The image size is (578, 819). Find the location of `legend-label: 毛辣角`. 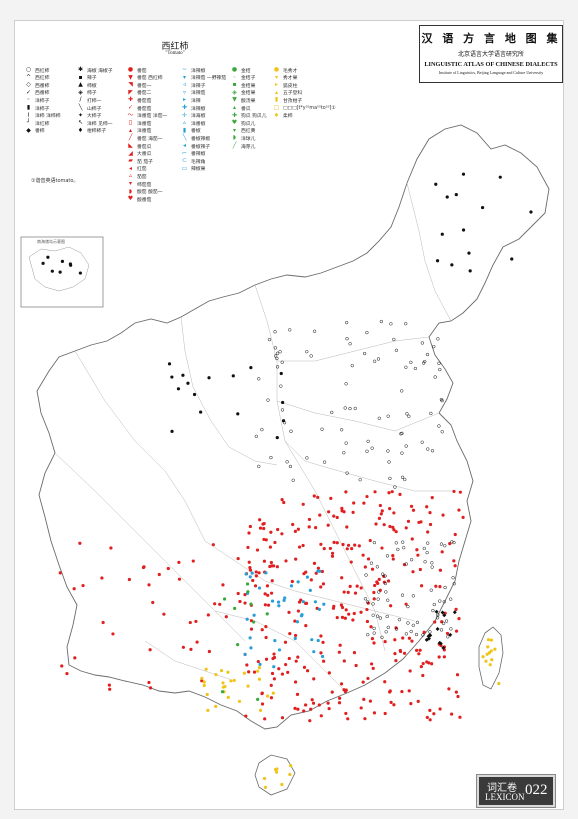

legend-label: 毛辣角 is located at coordinates (198, 162).